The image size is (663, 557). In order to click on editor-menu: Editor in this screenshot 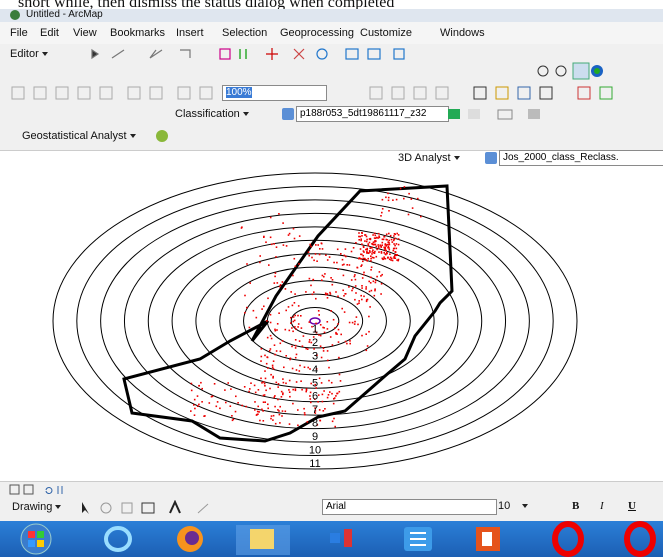, I will do `click(29, 54)`.